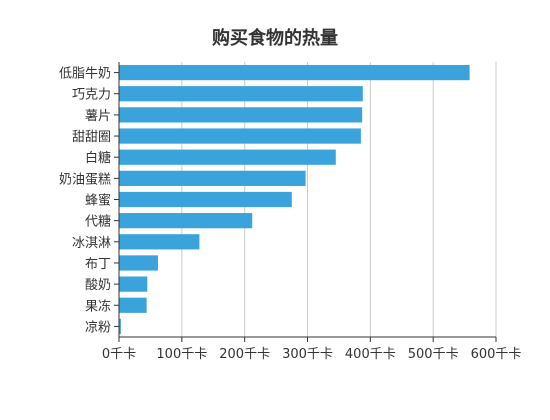 The width and height of the screenshot is (550, 420). Describe the element at coordinates (98, 285) in the screenshot. I see `category-label: 酸奶` at that location.